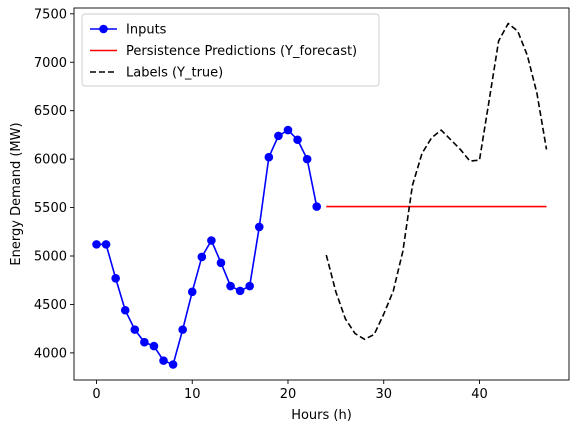 Image resolution: width=580 pixels, height=432 pixels. What do you see at coordinates (146, 30) in the screenshot?
I see `legend-label-0: Inputs` at bounding box center [146, 30].